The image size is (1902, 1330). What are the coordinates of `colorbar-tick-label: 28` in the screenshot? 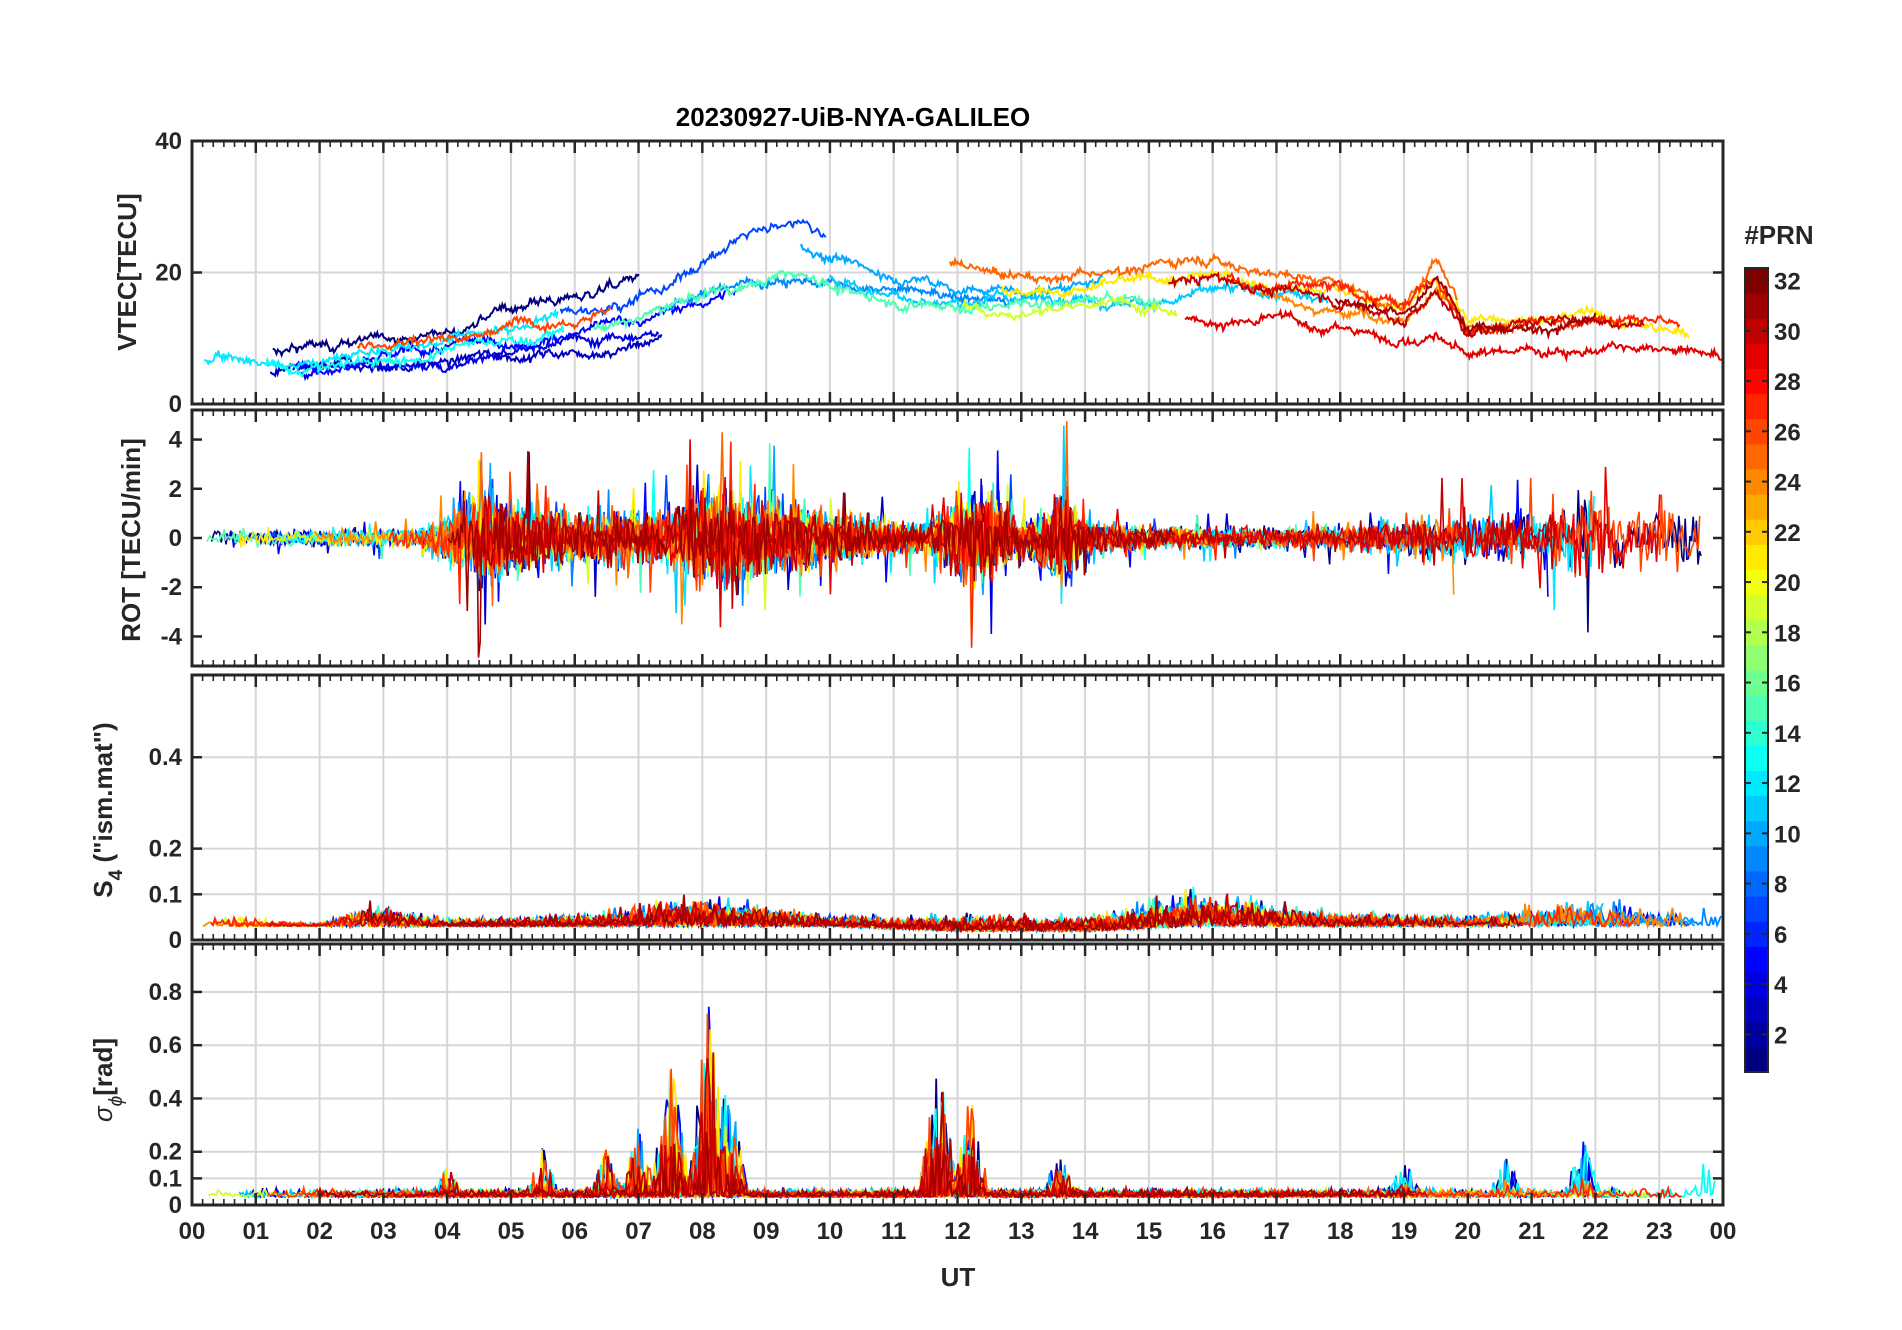 It's located at (1787, 382).